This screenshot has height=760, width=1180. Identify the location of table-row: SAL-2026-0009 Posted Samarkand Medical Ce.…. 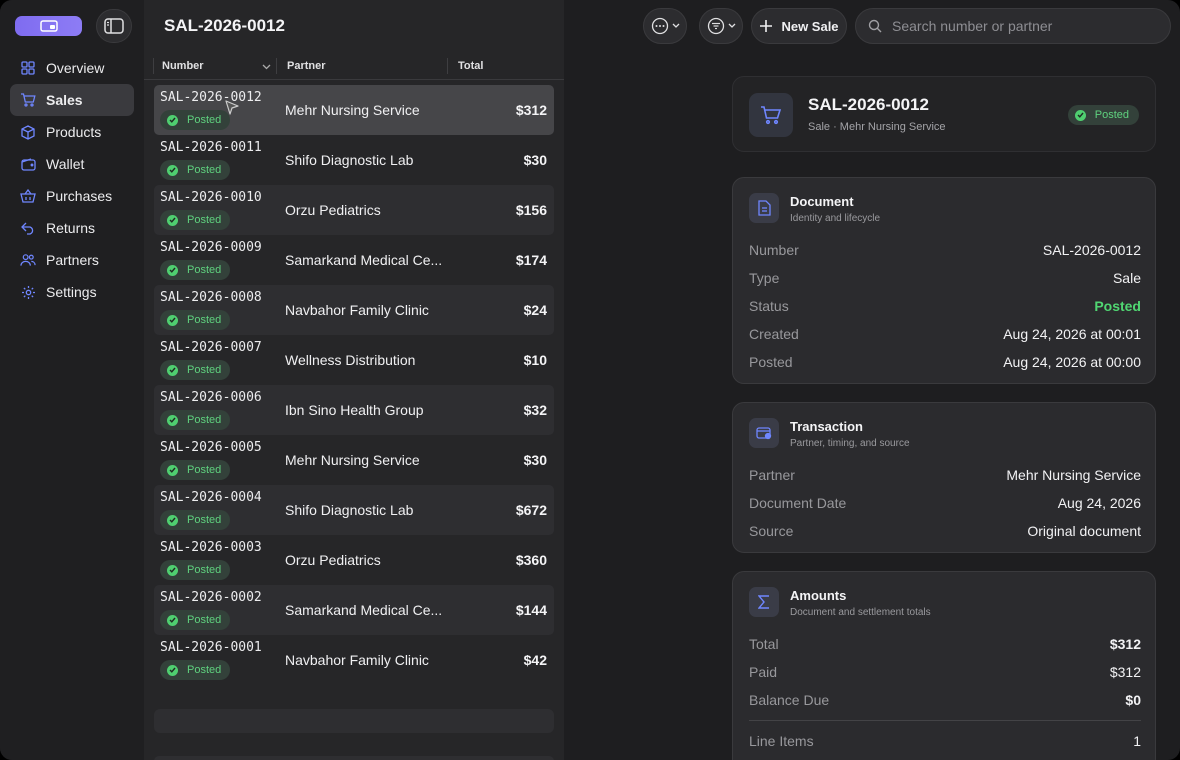
(354, 260).